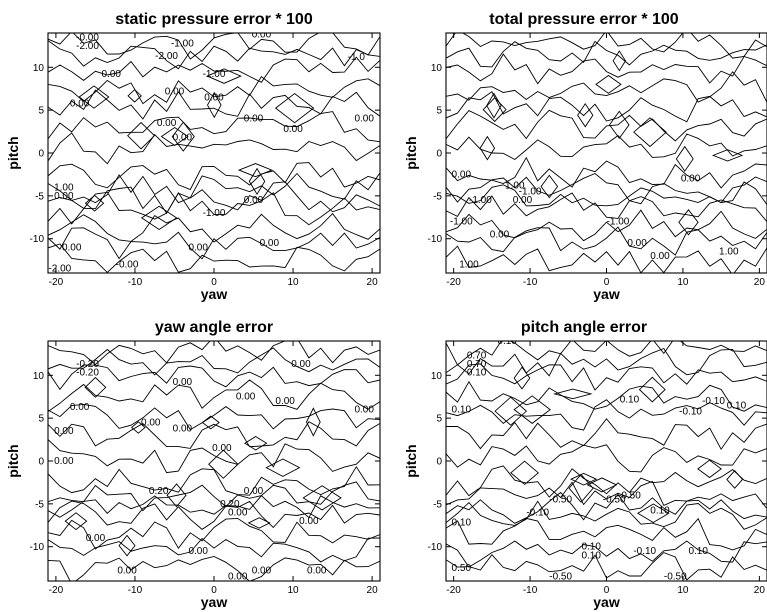  I want to click on x-axis-label: yaw, so click(606, 294).